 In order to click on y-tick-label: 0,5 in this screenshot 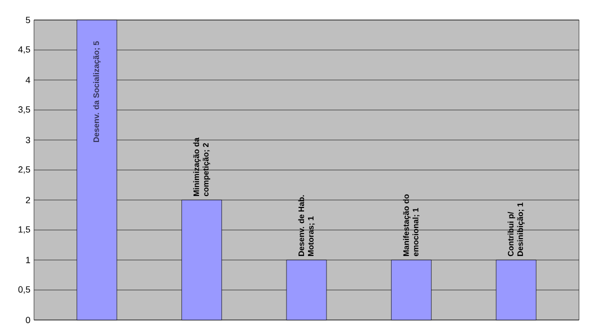, I will do `click(24, 290)`.